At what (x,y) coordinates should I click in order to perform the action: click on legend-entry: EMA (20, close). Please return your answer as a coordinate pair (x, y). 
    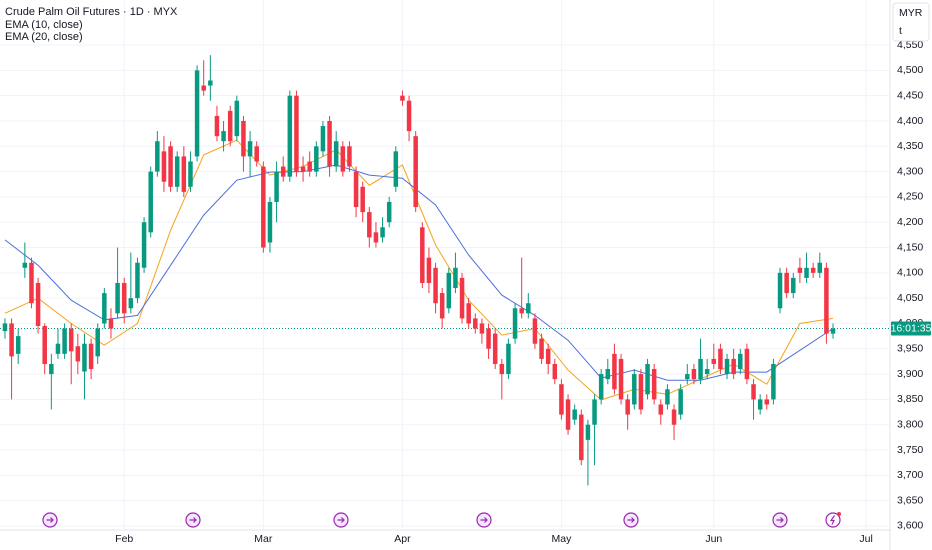
    Looking at the image, I should click on (44, 37).